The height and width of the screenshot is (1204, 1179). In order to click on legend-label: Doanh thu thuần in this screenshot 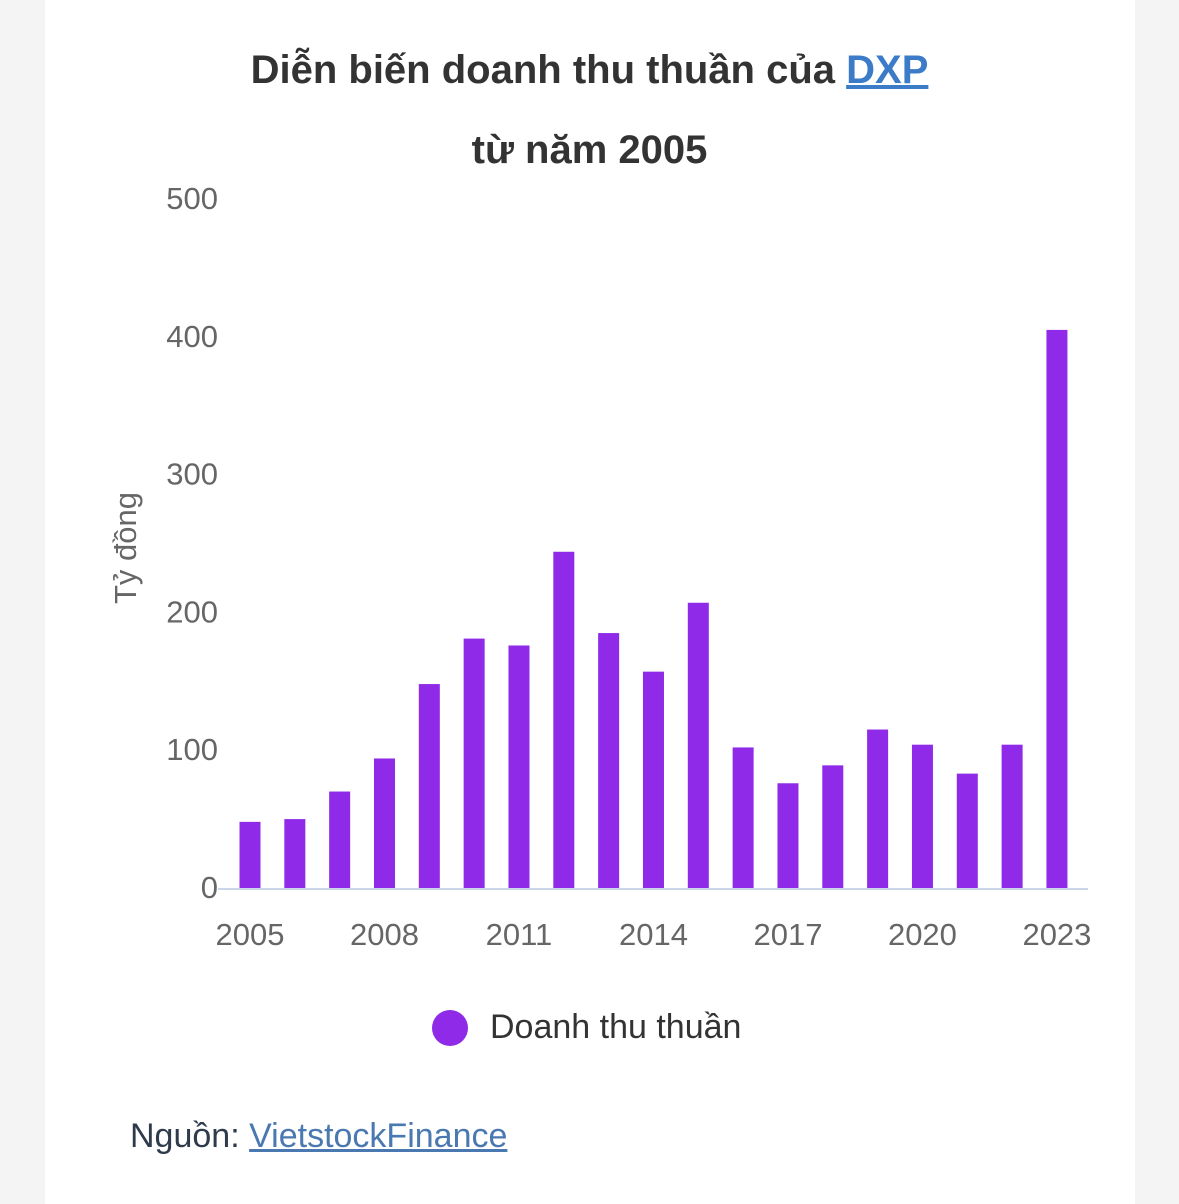, I will do `click(616, 1027)`.